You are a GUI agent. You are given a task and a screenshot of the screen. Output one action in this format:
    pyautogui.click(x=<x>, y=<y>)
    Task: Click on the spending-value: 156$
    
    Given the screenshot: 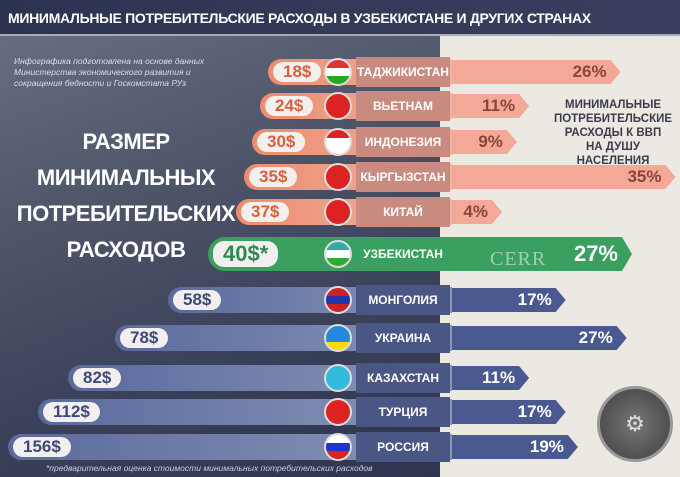 What is the action you would take?
    pyautogui.click(x=42, y=447)
    